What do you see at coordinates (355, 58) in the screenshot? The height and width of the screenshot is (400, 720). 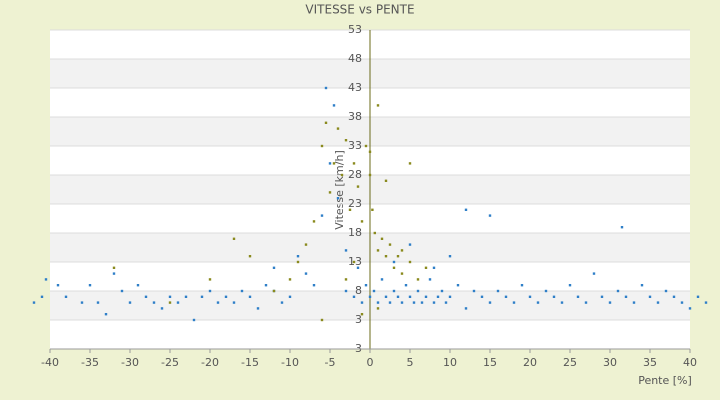 I see `y-tick-label: 48` at bounding box center [355, 58].